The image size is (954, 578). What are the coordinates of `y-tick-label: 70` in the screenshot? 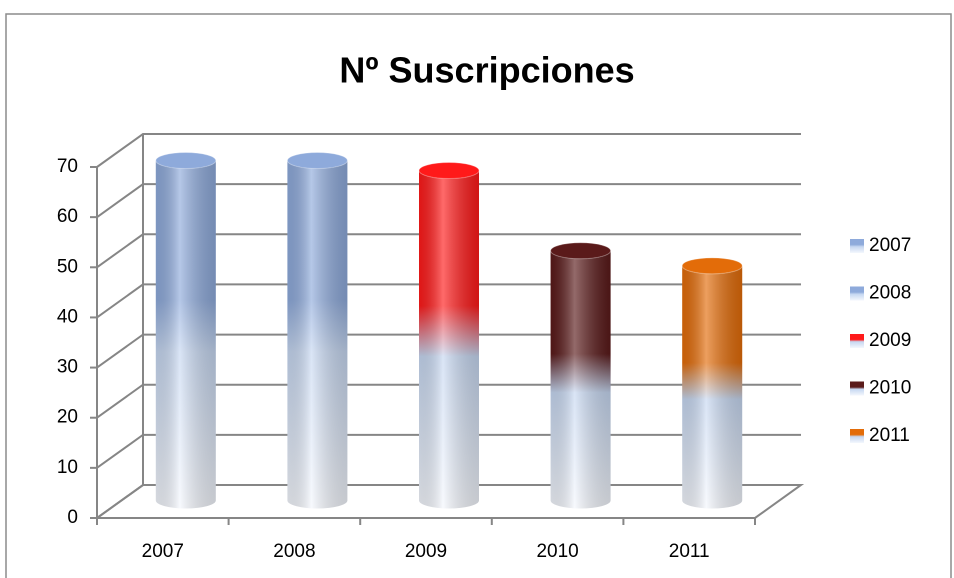 It's located at (67, 166).